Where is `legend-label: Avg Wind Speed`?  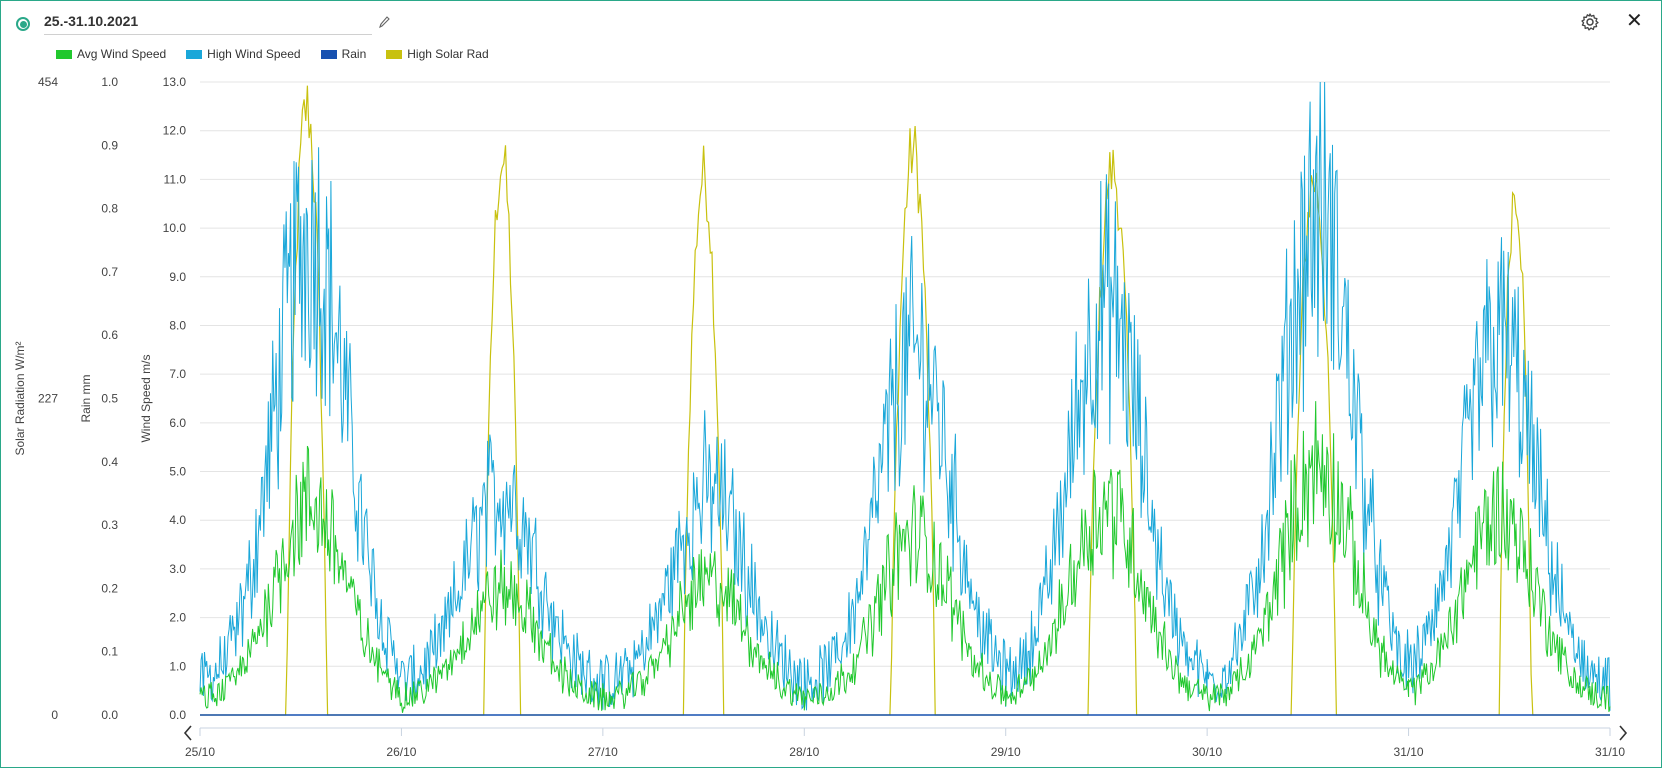
legend-label: Avg Wind Speed is located at coordinates (122, 54).